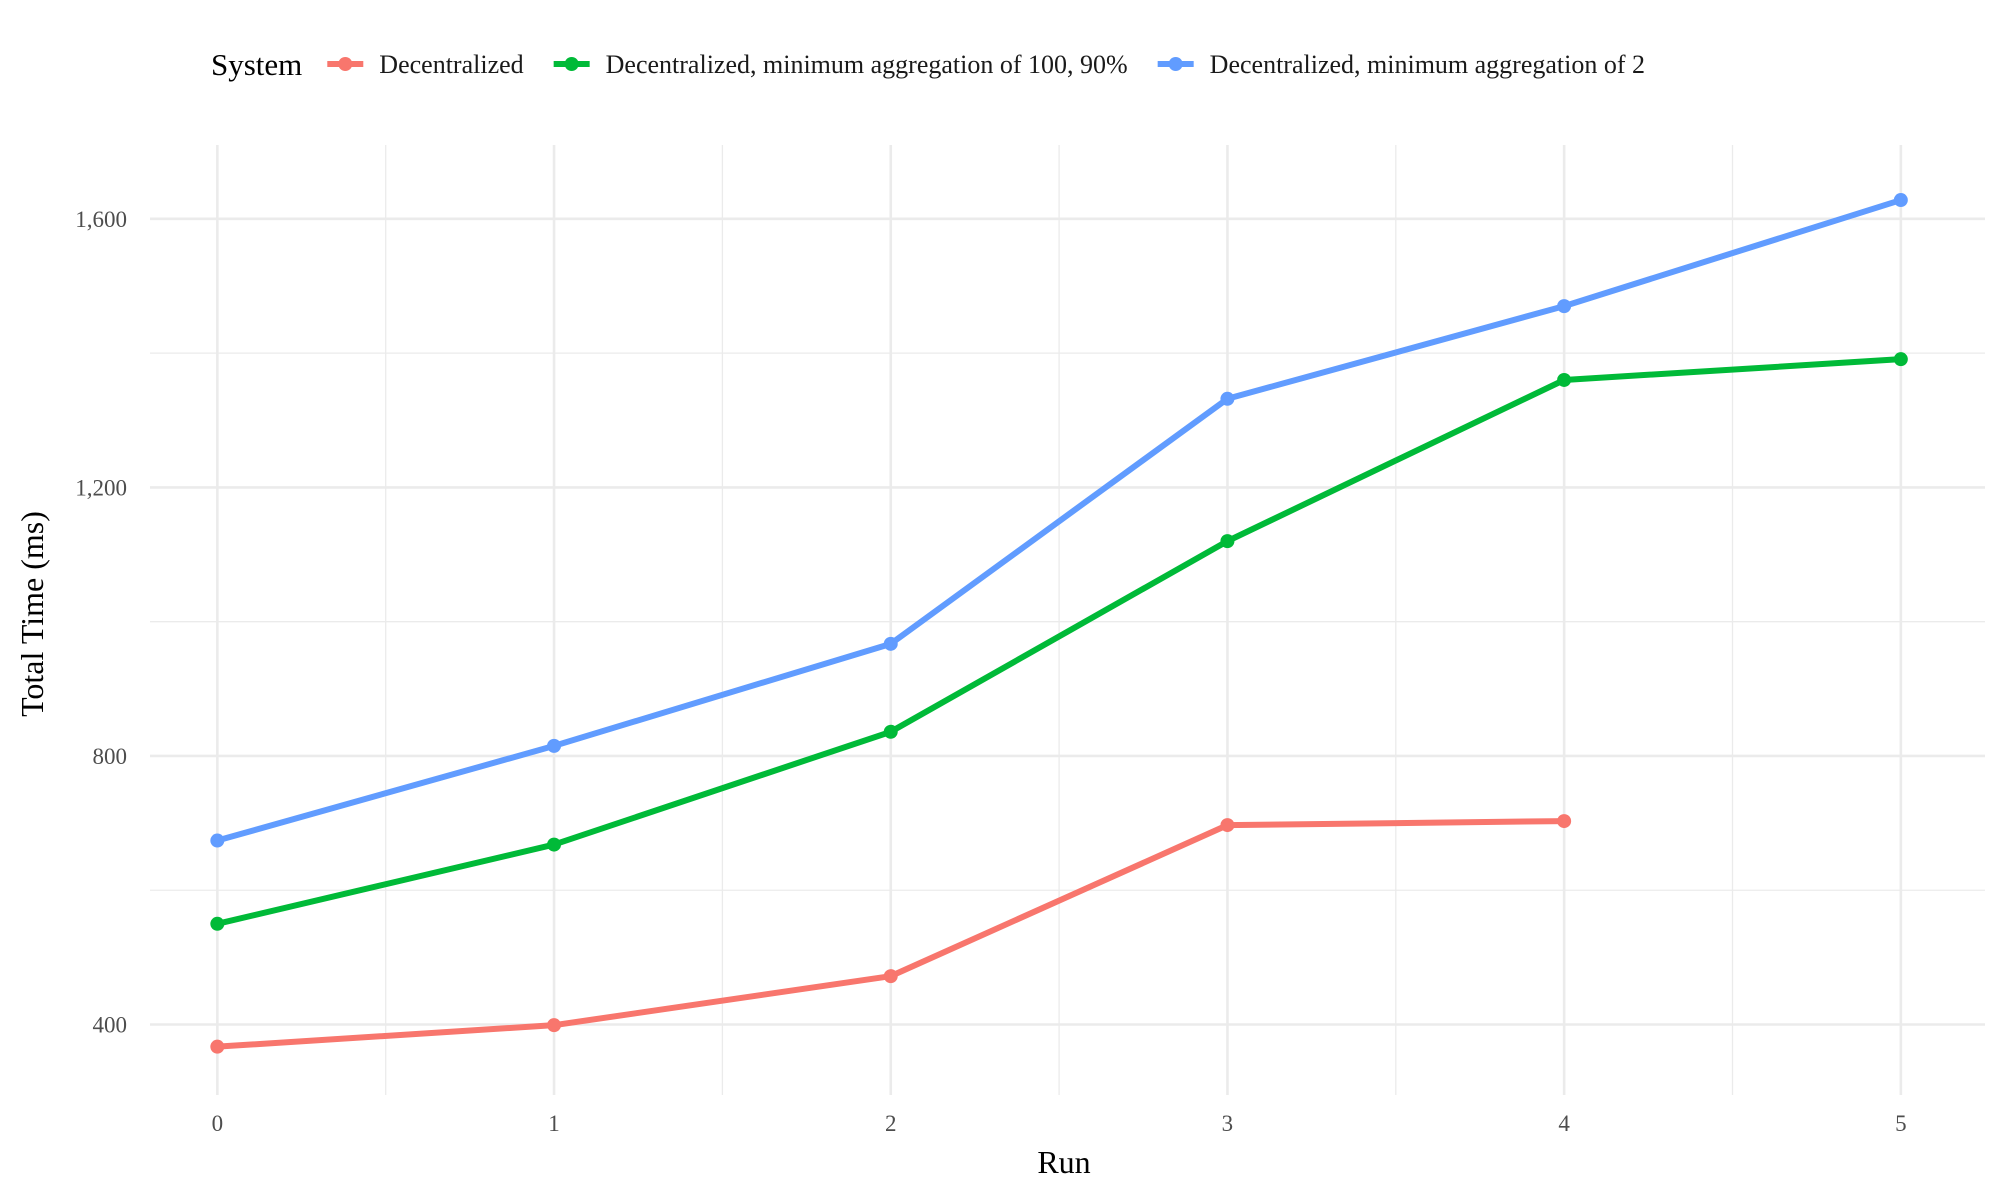 Image resolution: width=2000 pixels, height=1200 pixels. What do you see at coordinates (1901, 1123) in the screenshot?
I see `x-tick-label: 5` at bounding box center [1901, 1123].